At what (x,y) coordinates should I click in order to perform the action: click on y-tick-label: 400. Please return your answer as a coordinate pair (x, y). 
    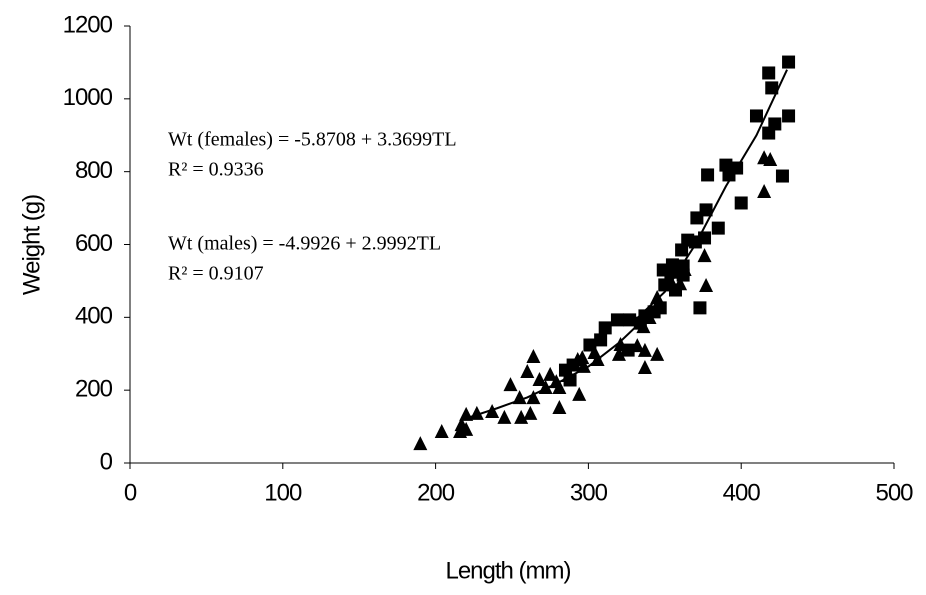
    Looking at the image, I should click on (94, 316).